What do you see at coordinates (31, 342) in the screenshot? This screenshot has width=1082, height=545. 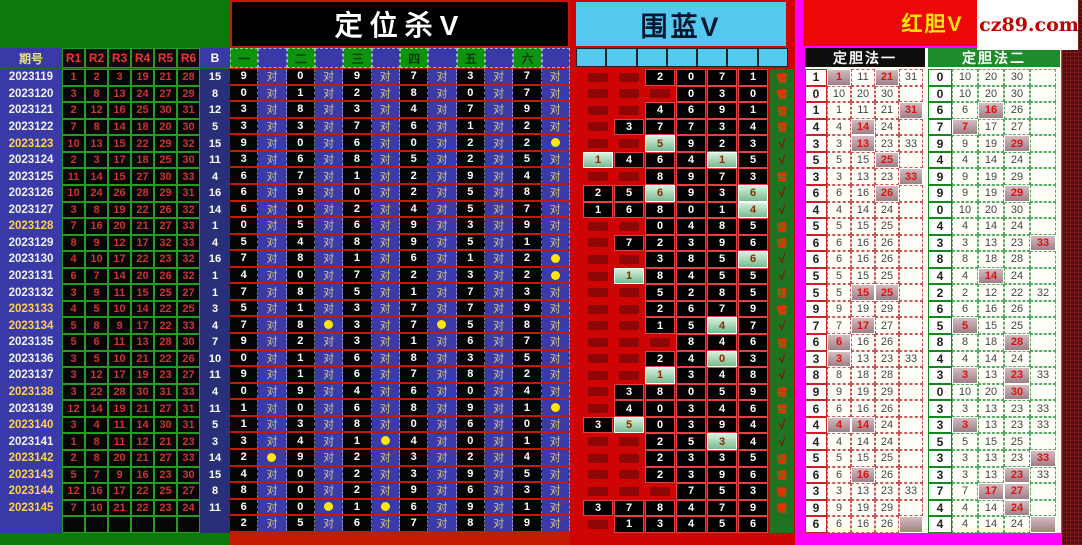 I see `issue-cell: 2023135` at bounding box center [31, 342].